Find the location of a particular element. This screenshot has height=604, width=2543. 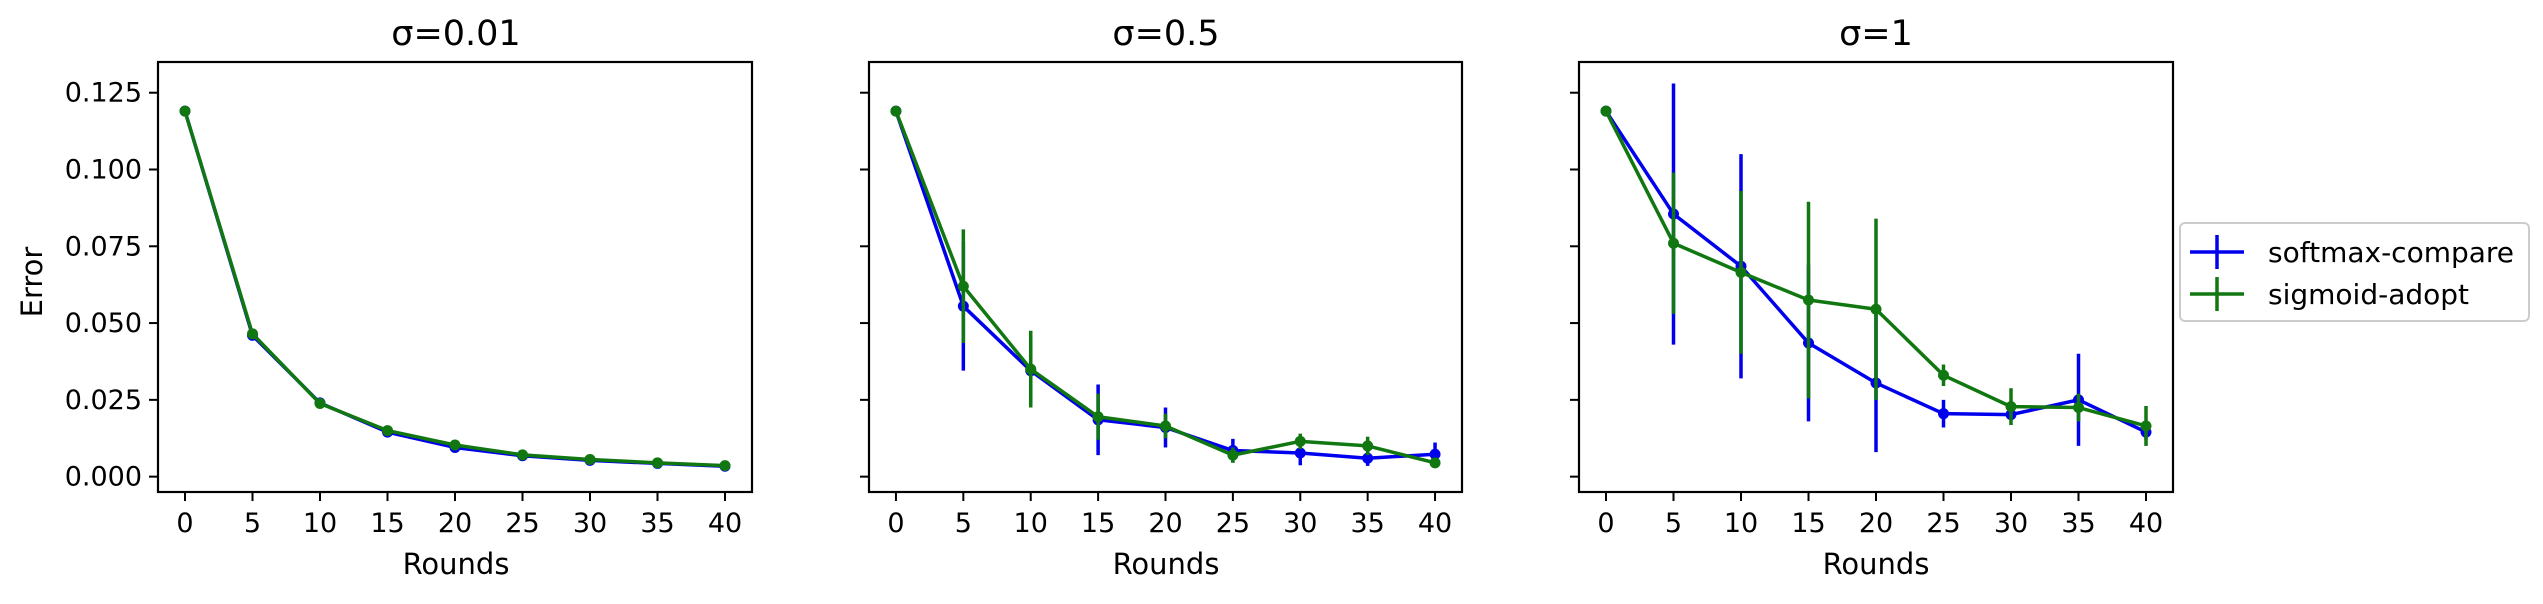

legend-label: softmax-compare is located at coordinates (2391, 252).